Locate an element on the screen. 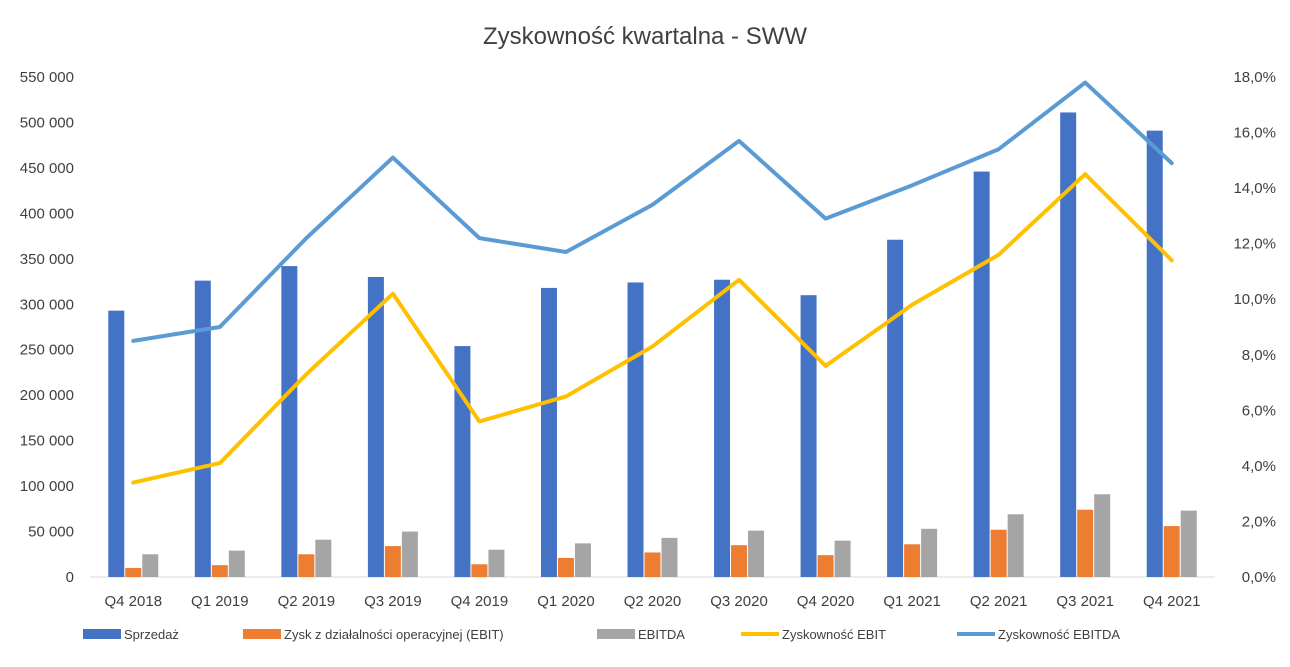  x-tick-label: Q1 2019 is located at coordinates (220, 601).